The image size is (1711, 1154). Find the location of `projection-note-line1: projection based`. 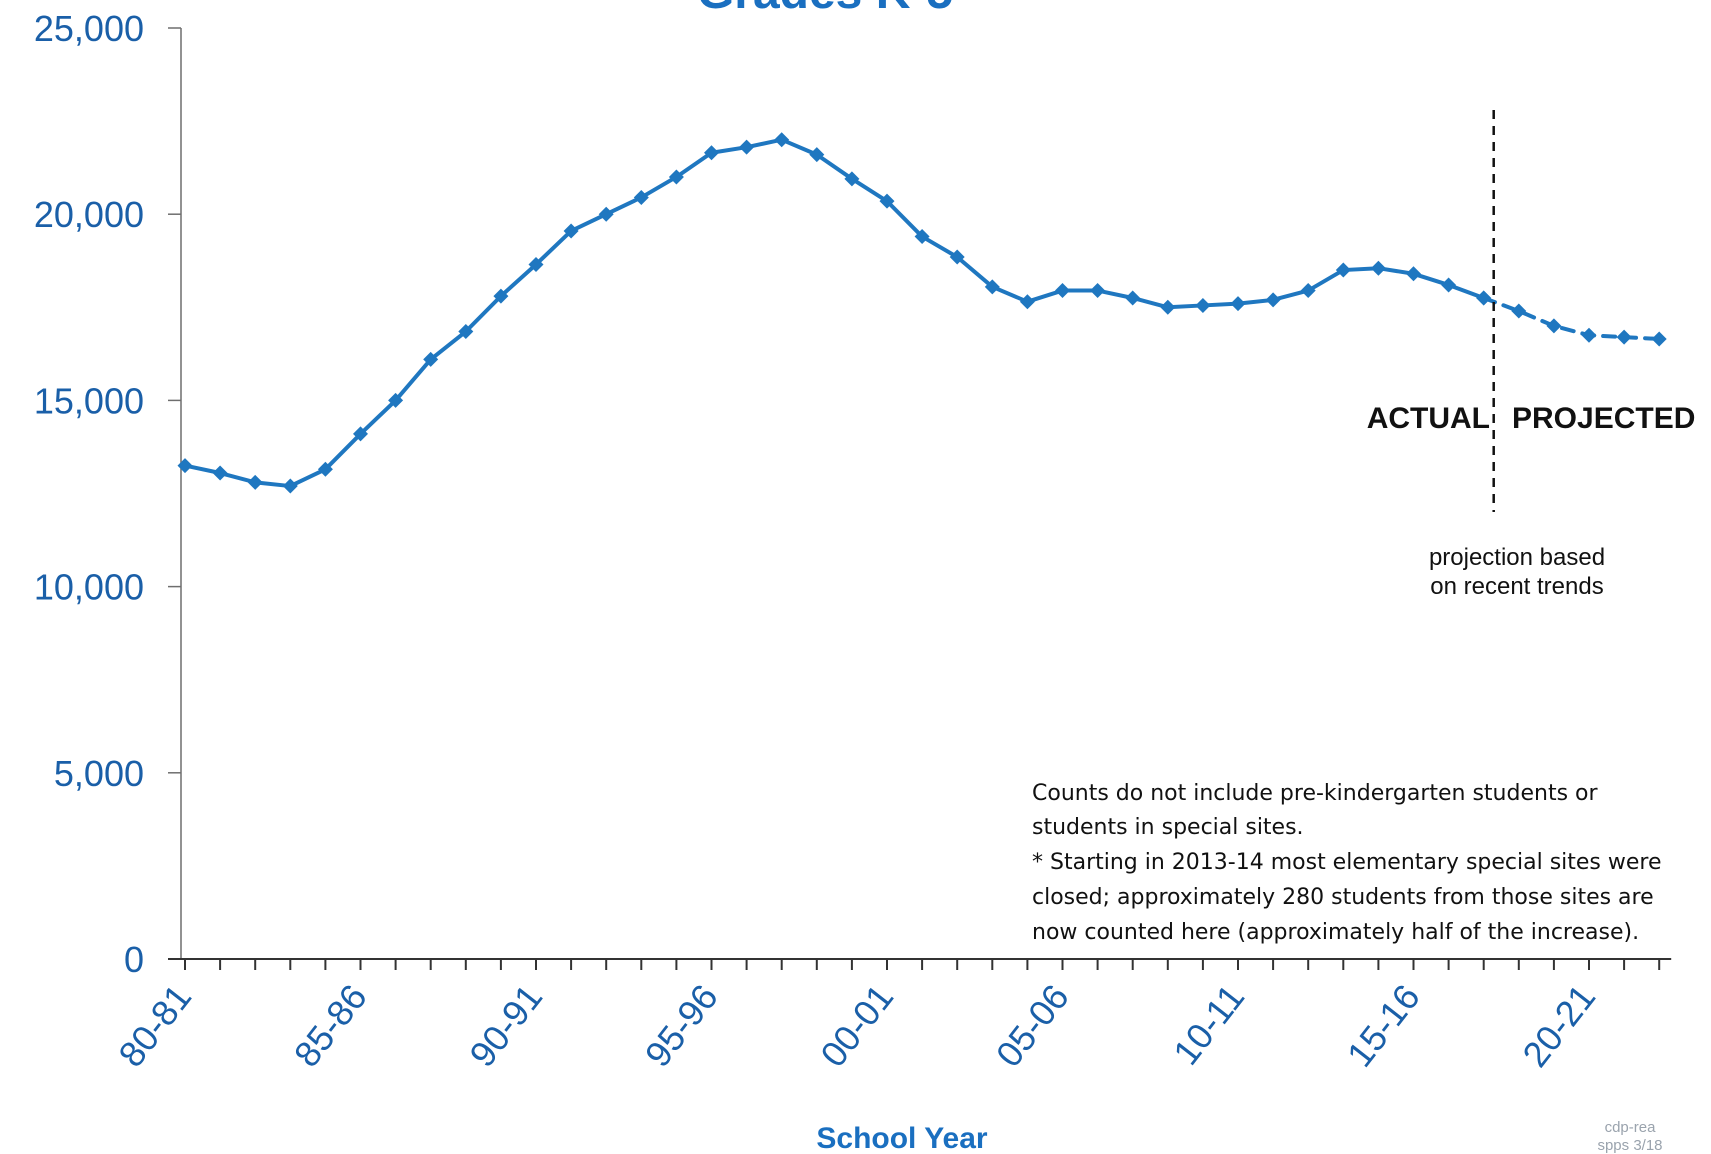

projection-note-line1: projection based is located at coordinates (1517, 557).